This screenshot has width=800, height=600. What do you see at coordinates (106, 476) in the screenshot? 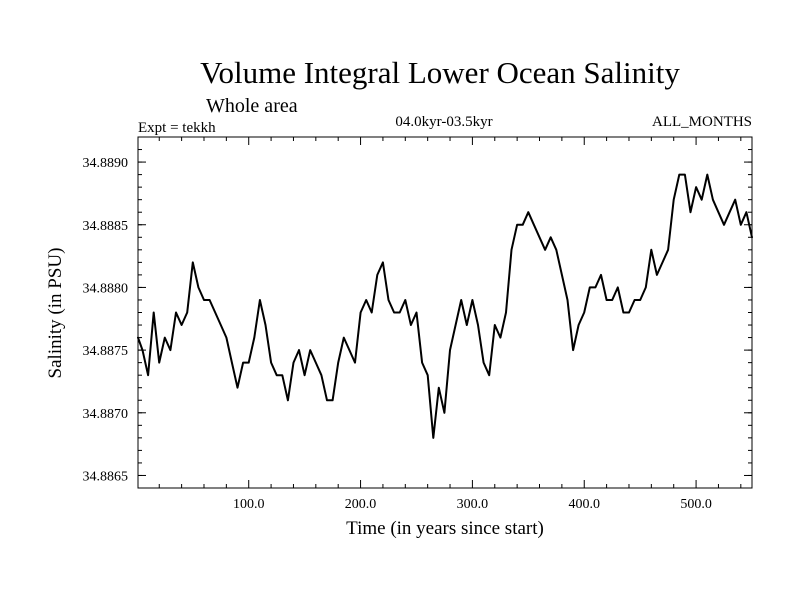
I see `y-tick-label: 34.8865` at bounding box center [106, 476].